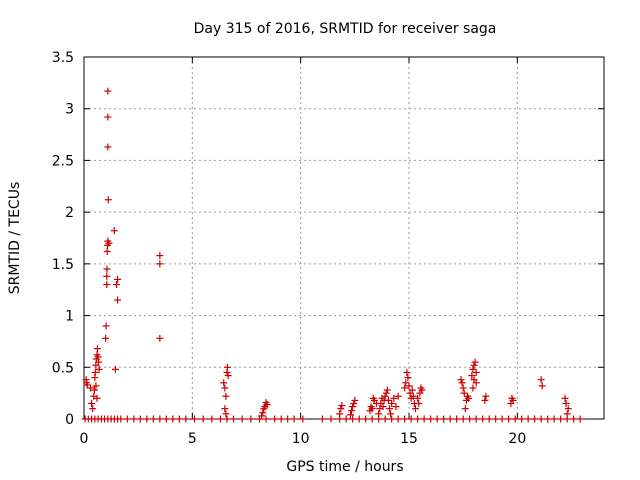 The height and width of the screenshot is (480, 640). What do you see at coordinates (344, 467) in the screenshot?
I see `x-axis-label: GPS time / hours` at bounding box center [344, 467].